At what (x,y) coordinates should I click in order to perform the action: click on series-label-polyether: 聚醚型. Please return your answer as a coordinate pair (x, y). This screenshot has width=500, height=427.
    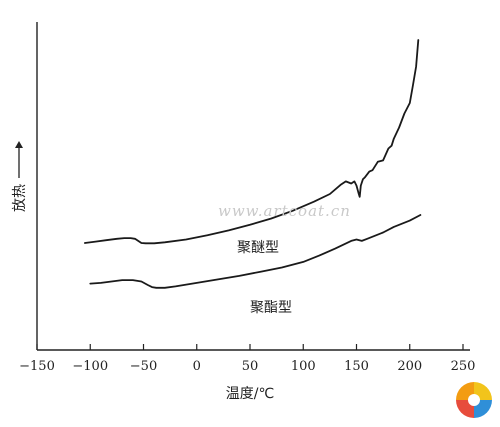
    Looking at the image, I should click on (258, 248).